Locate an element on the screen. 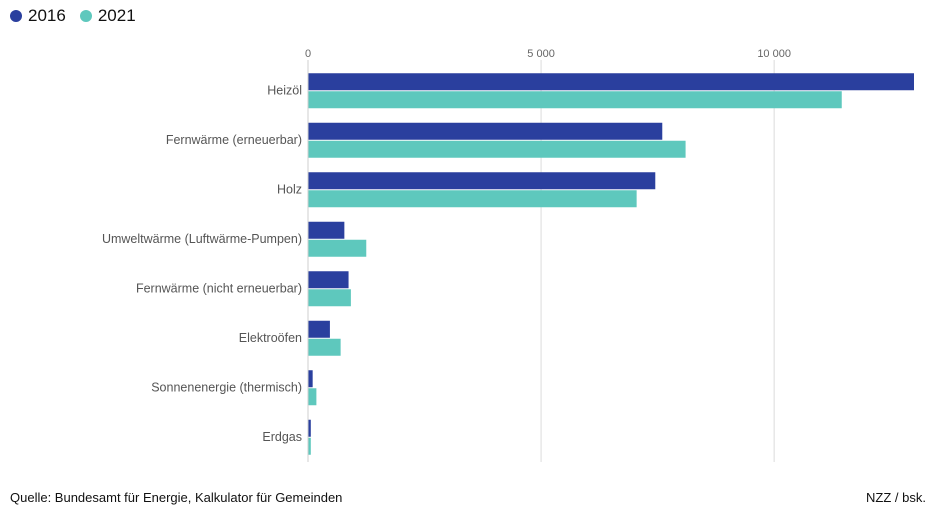 This screenshot has width=942, height=517. x-tick-label-1: 5 000 is located at coordinates (541, 54).